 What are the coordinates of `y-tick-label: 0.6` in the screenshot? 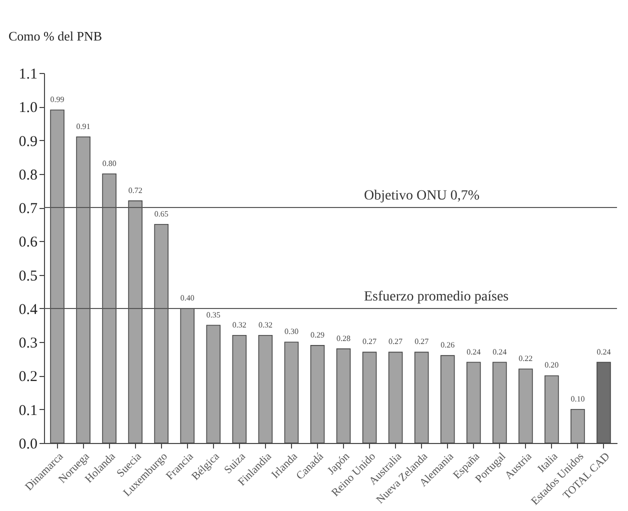 It's located at (28, 242).